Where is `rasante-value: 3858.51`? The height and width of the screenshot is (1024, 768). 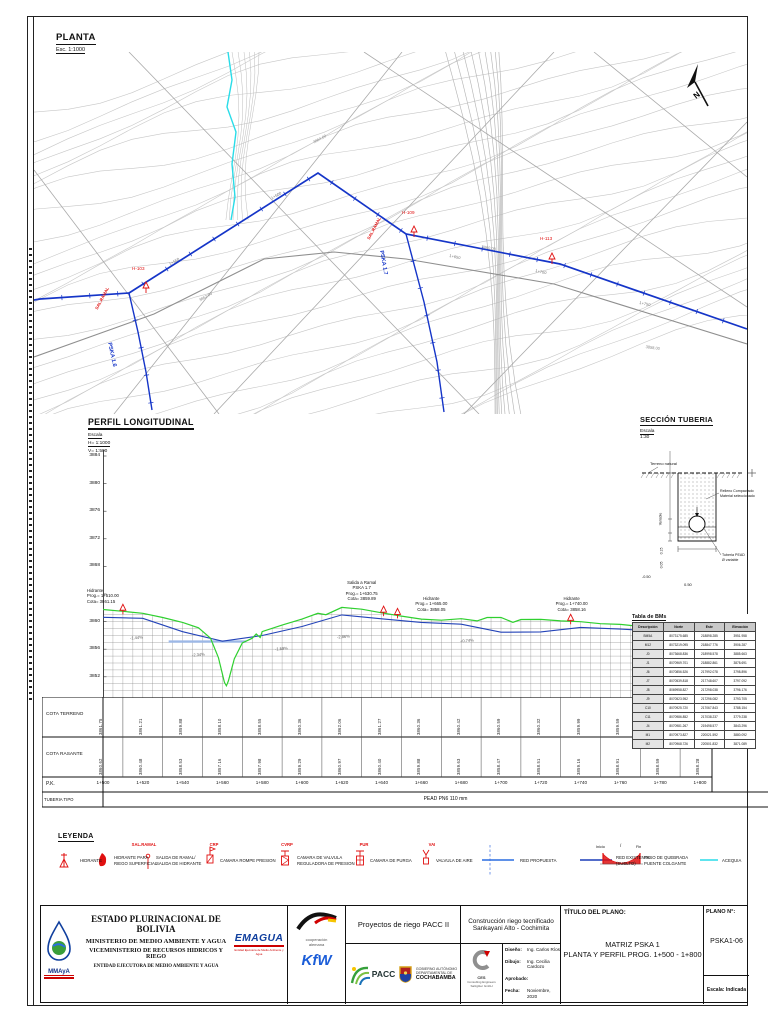
rasante-value: 3858.51 is located at coordinates (538, 766).